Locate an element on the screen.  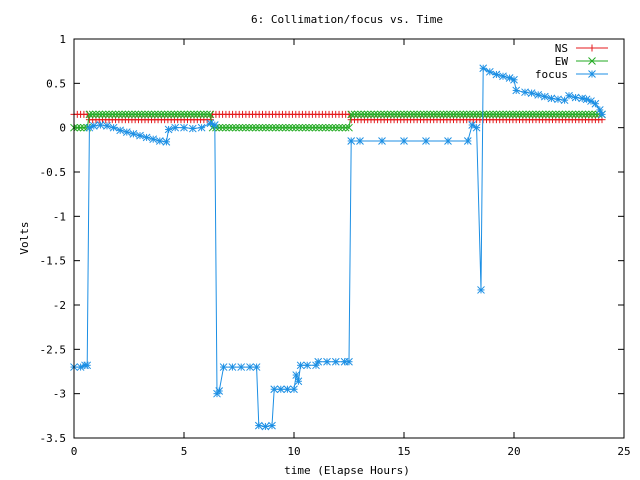
y-tick-label: -2 is located at coordinates (59, 305).